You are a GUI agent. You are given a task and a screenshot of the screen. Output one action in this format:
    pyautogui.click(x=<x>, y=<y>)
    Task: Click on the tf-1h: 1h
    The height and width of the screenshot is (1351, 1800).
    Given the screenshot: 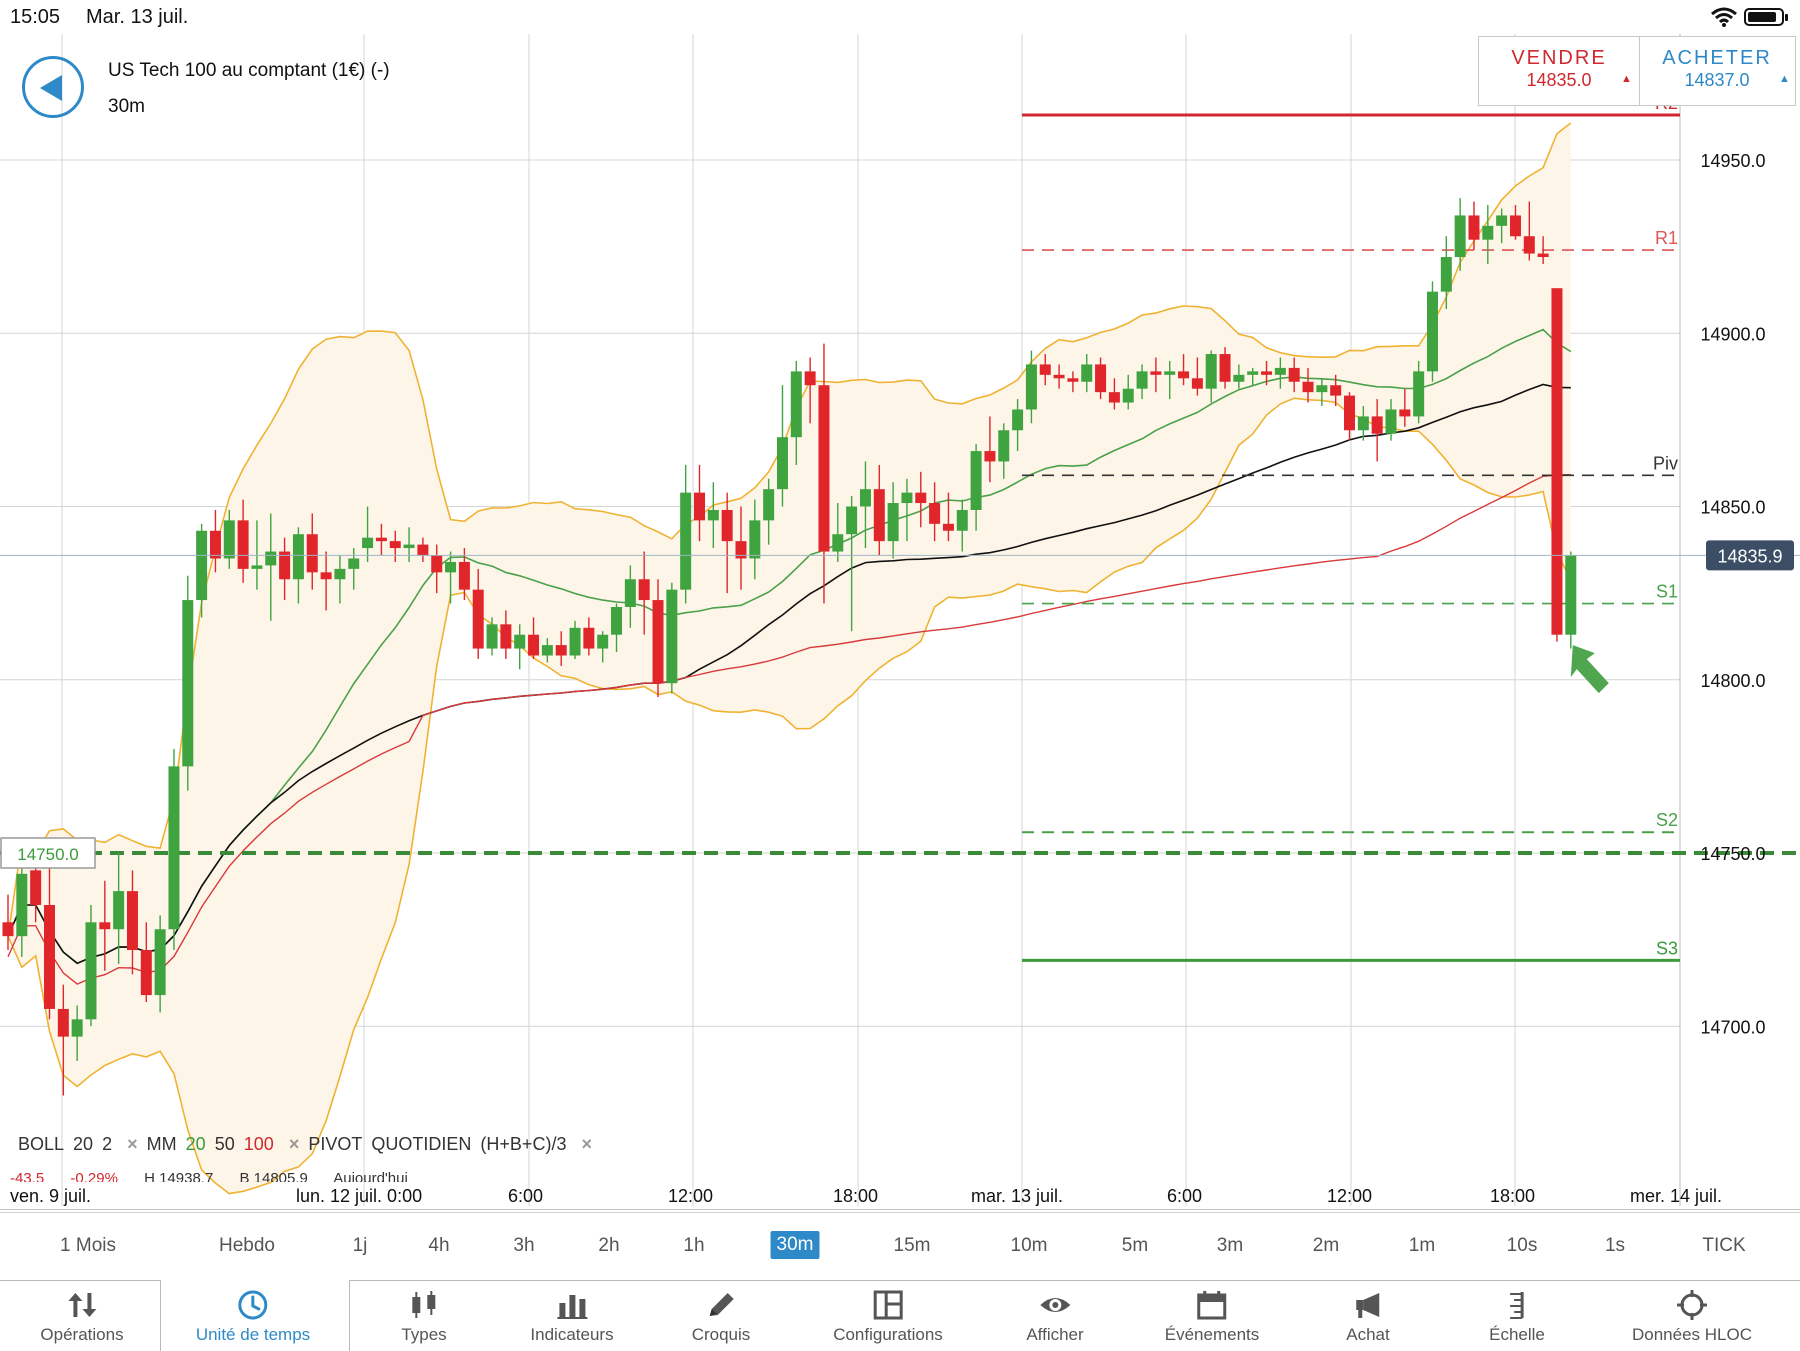 What is the action you would take?
    pyautogui.click(x=694, y=1245)
    